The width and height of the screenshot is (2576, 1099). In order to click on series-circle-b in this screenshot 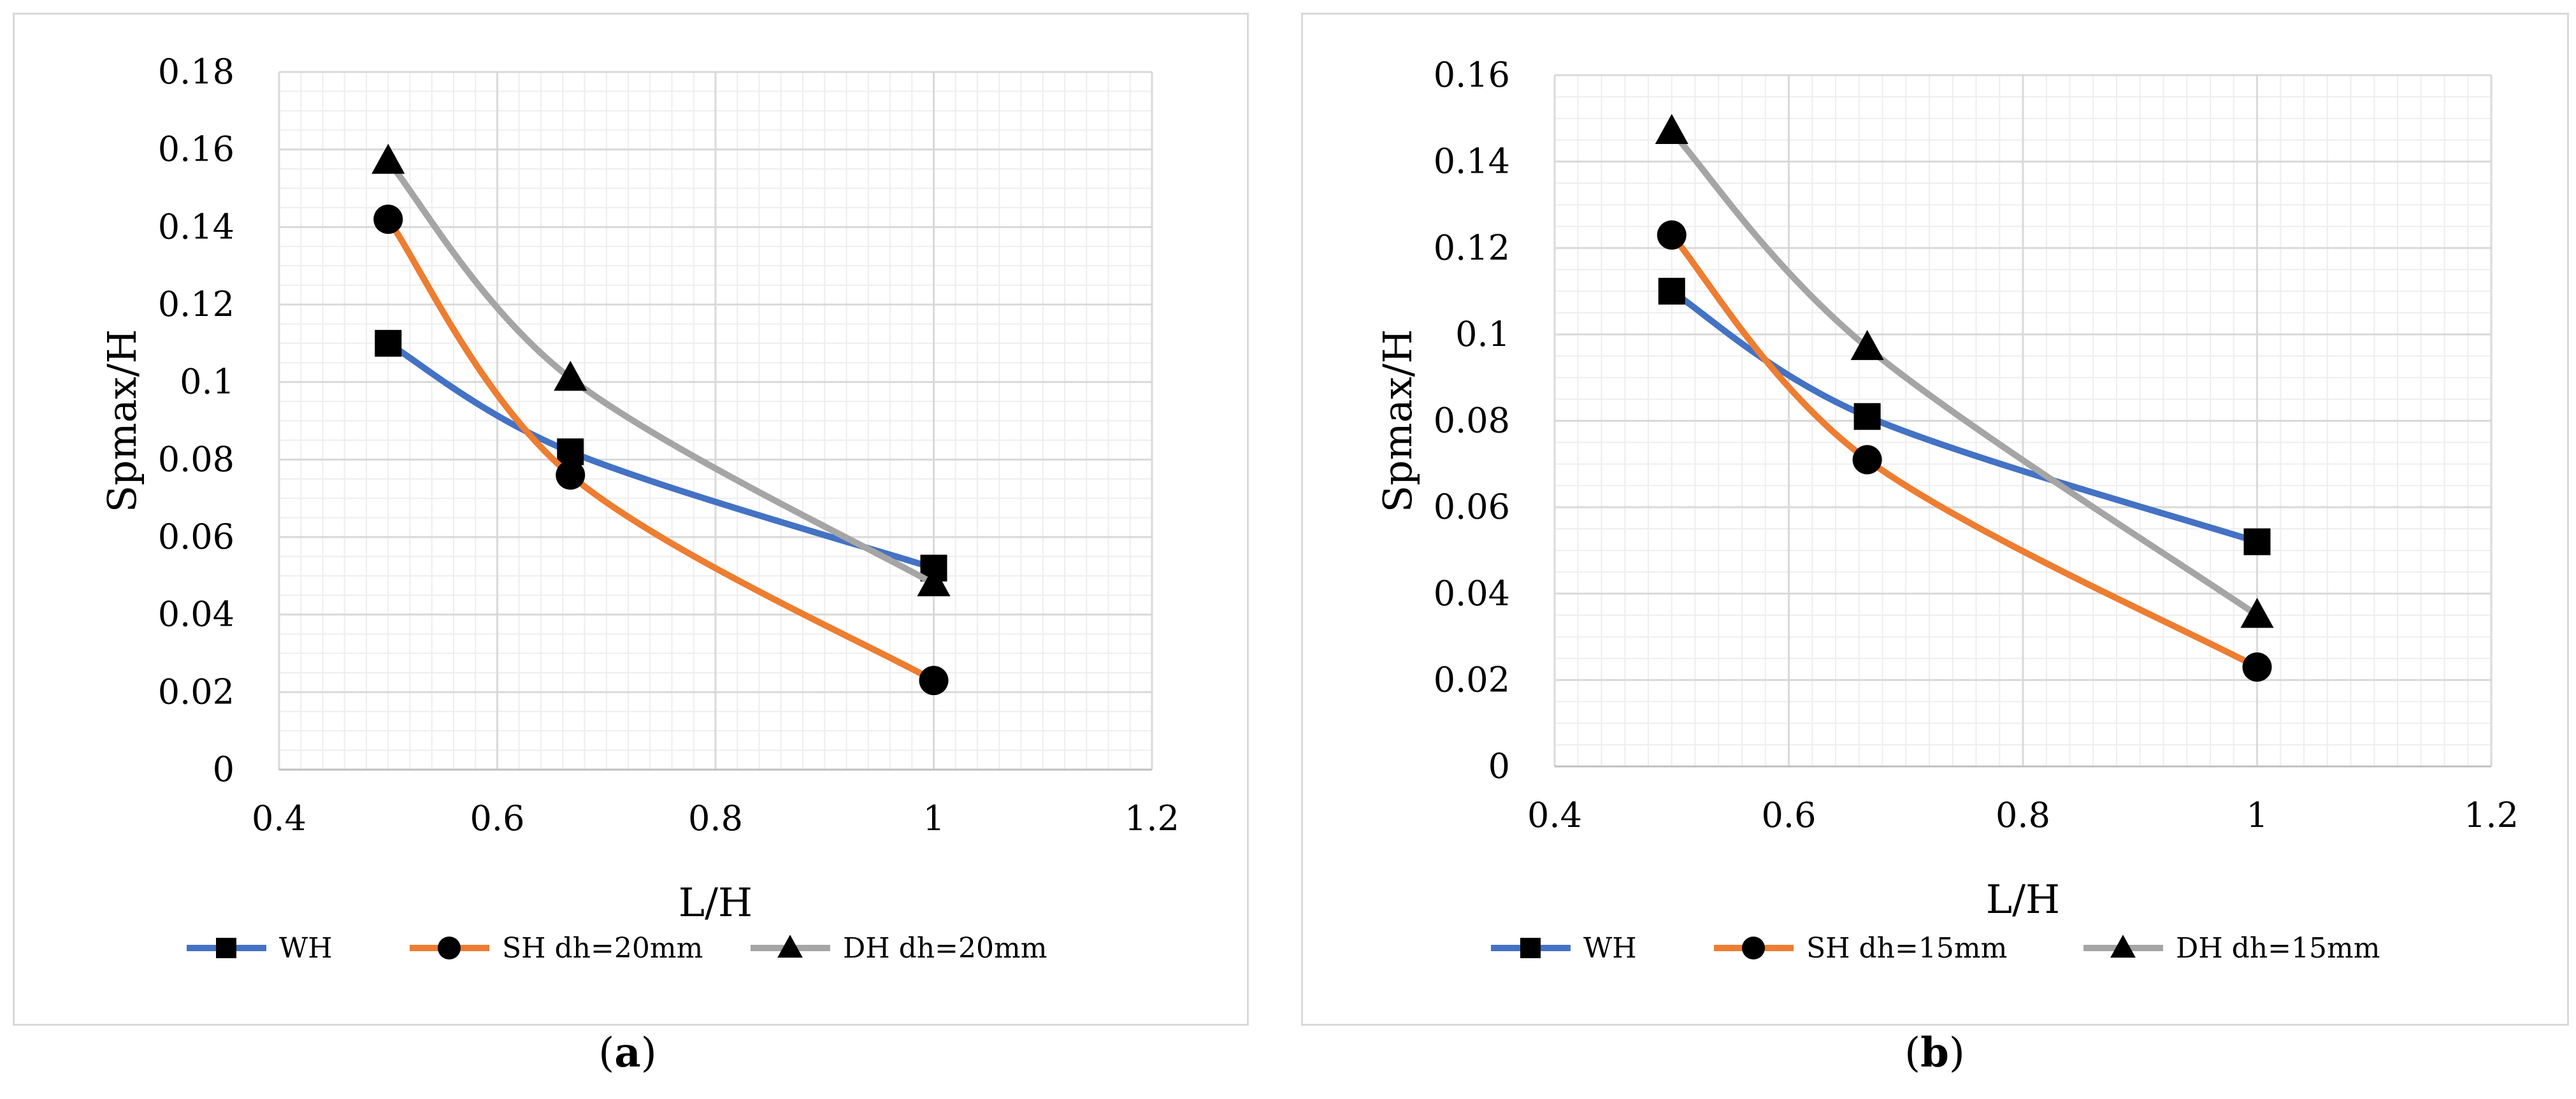, I will do `click(1965, 451)`.